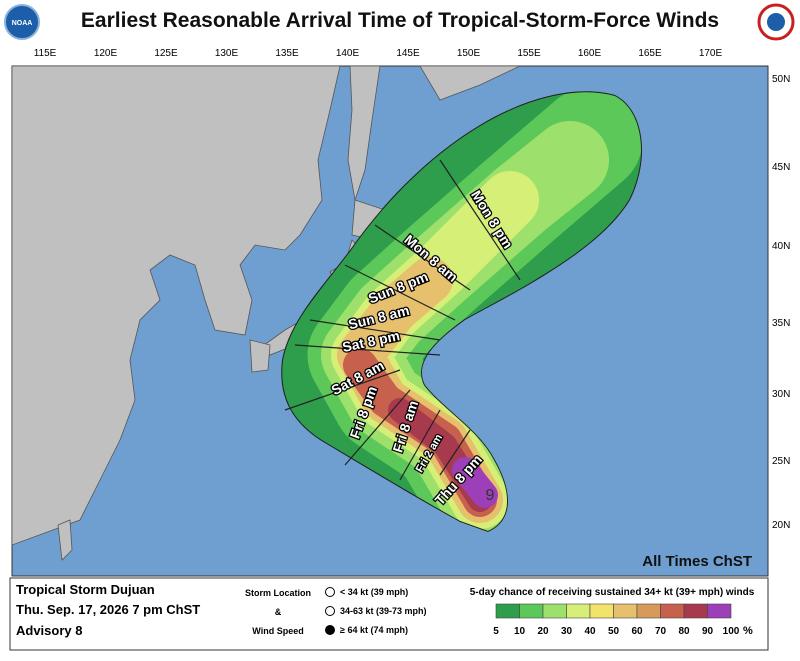 The height and width of the screenshot is (661, 800). Describe the element at coordinates (260, 356) in the screenshot. I see `kyushu` at that location.